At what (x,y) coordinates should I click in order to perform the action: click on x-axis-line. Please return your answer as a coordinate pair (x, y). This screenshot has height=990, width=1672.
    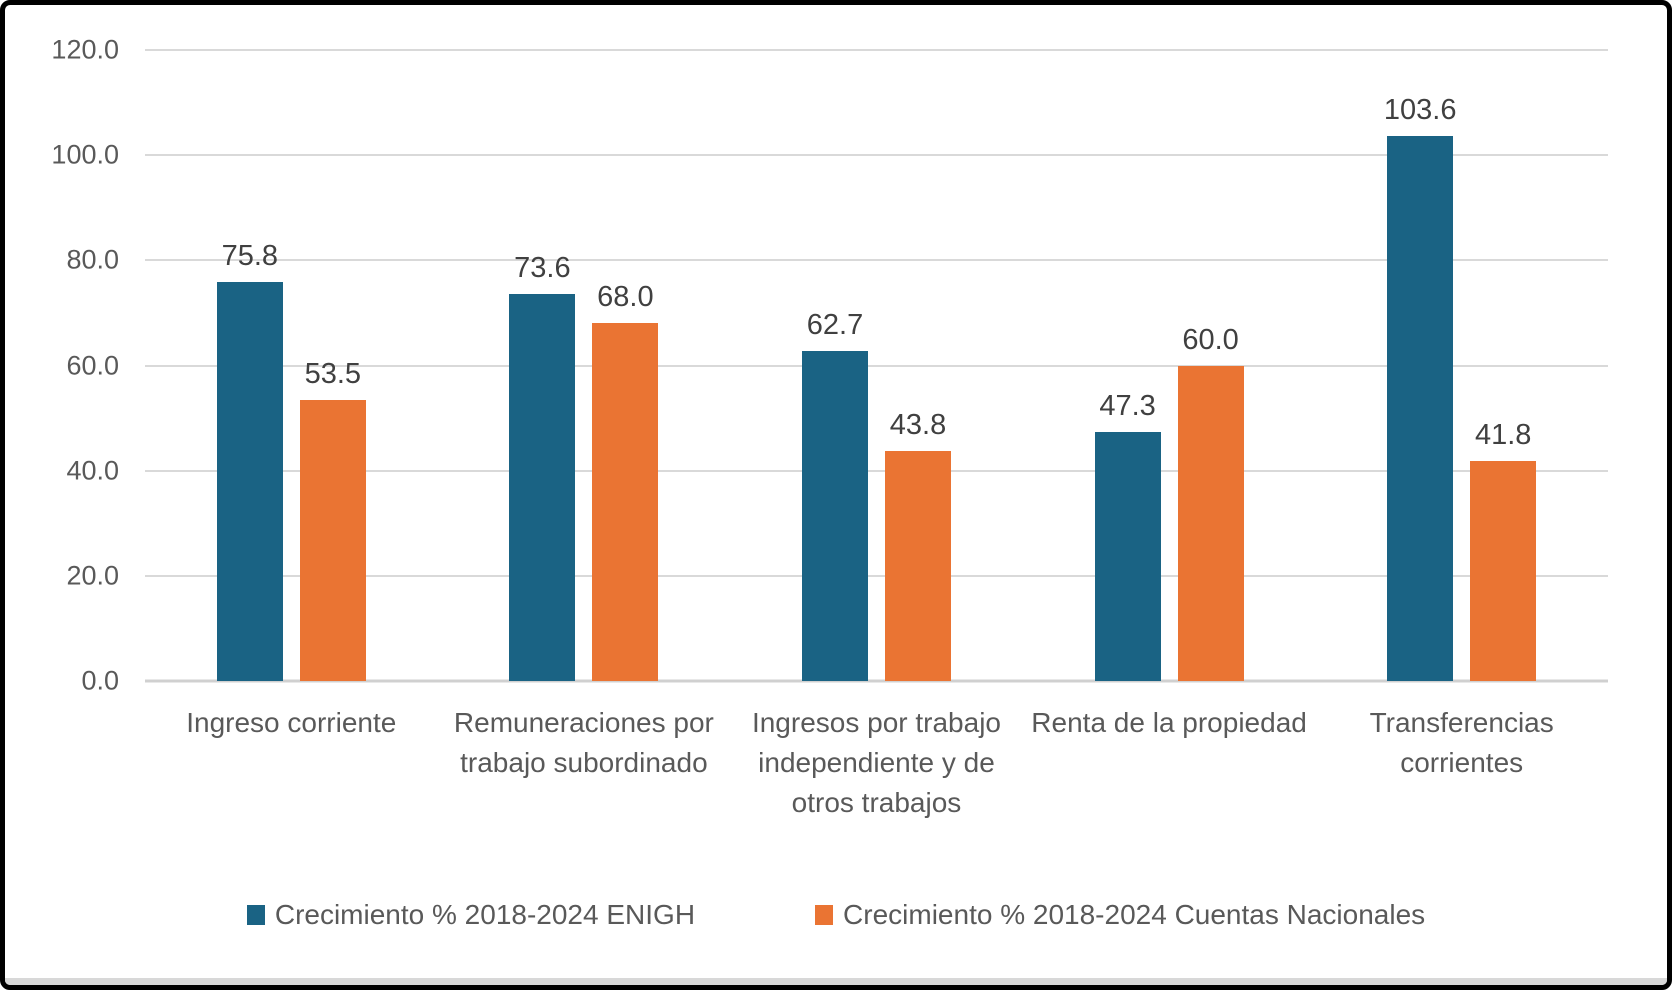
    Looking at the image, I should click on (876, 681).